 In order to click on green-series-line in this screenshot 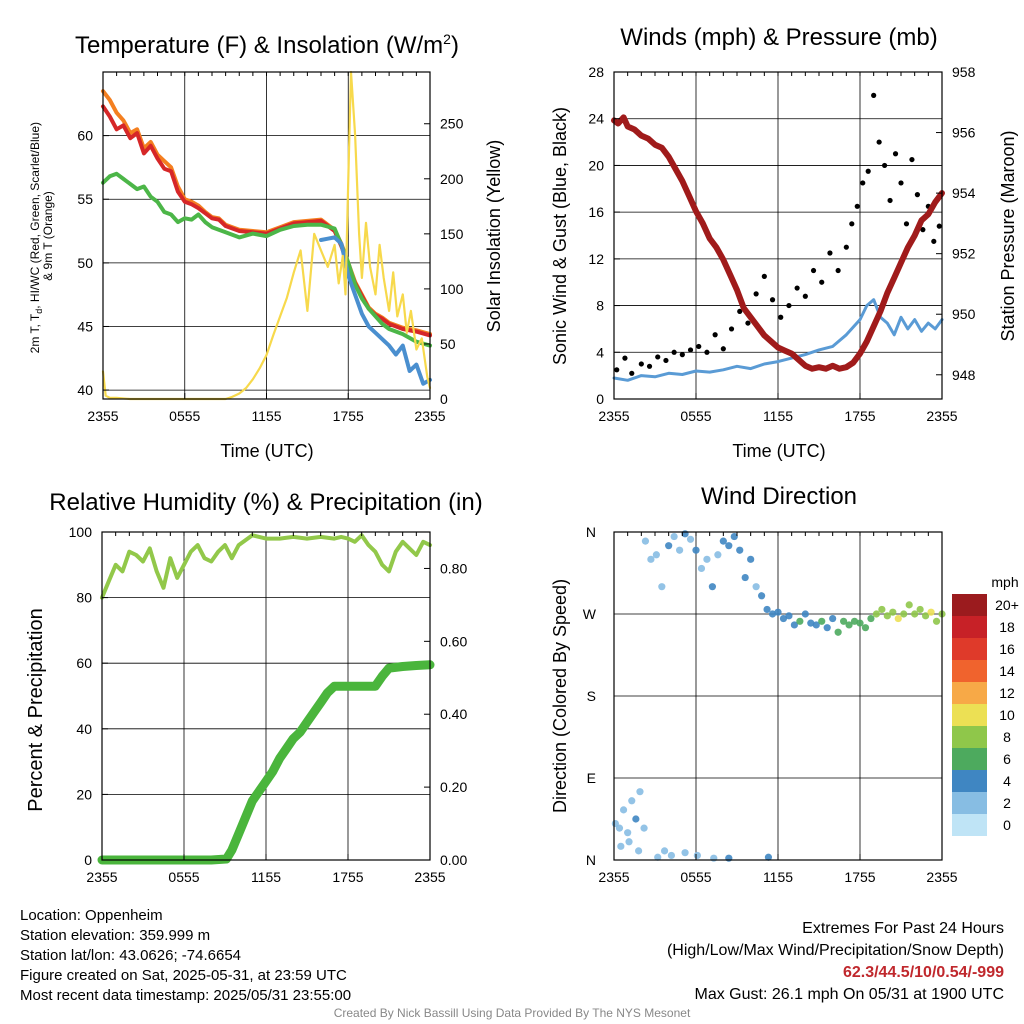, I will do `click(266, 259)`.